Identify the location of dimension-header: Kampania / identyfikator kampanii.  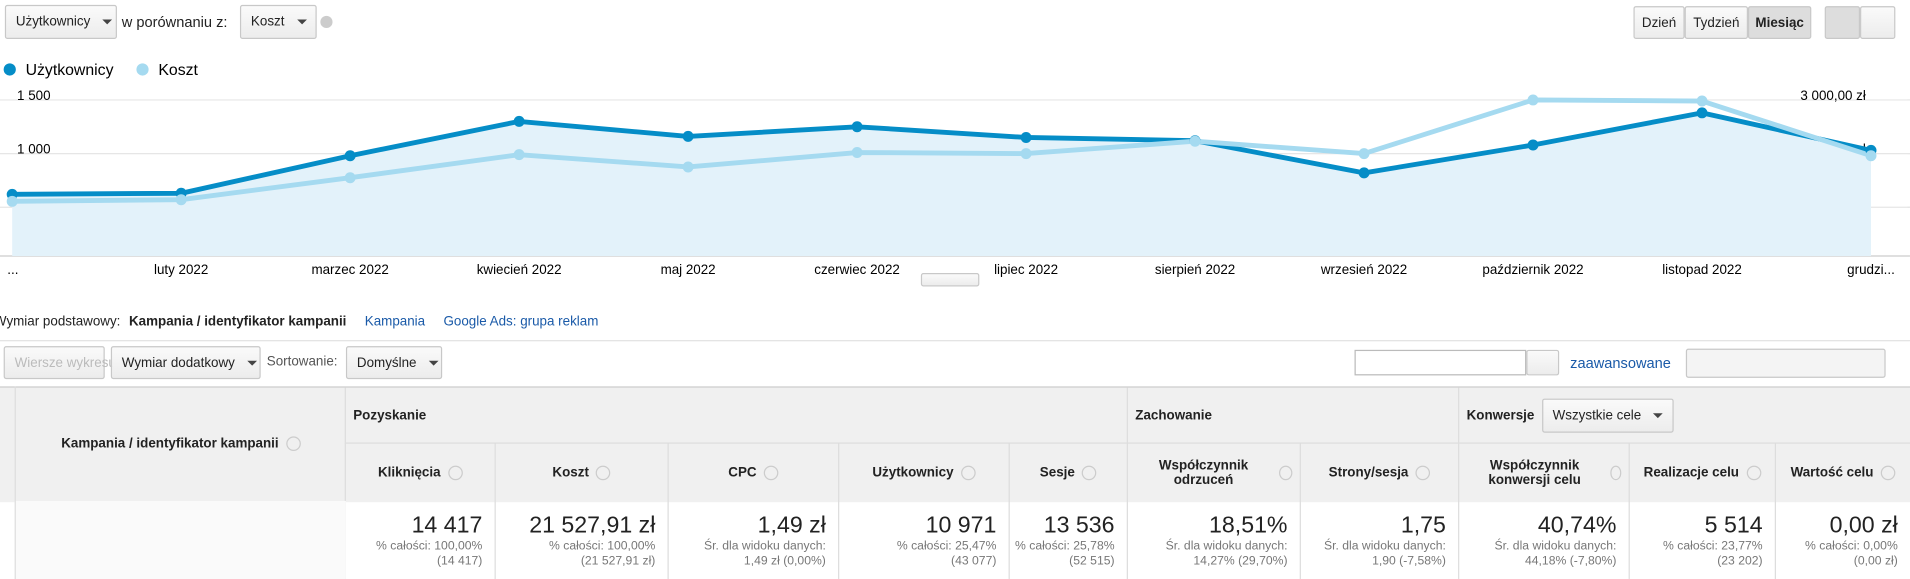
(180, 443).